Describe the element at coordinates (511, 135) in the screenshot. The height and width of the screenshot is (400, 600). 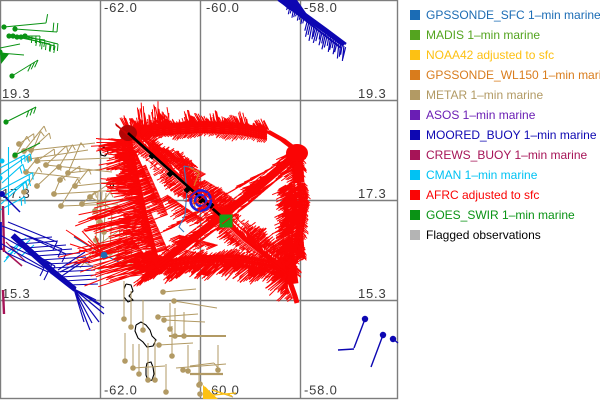
I see `svg-text: MOORED_BUOY 1–min marine` at that location.